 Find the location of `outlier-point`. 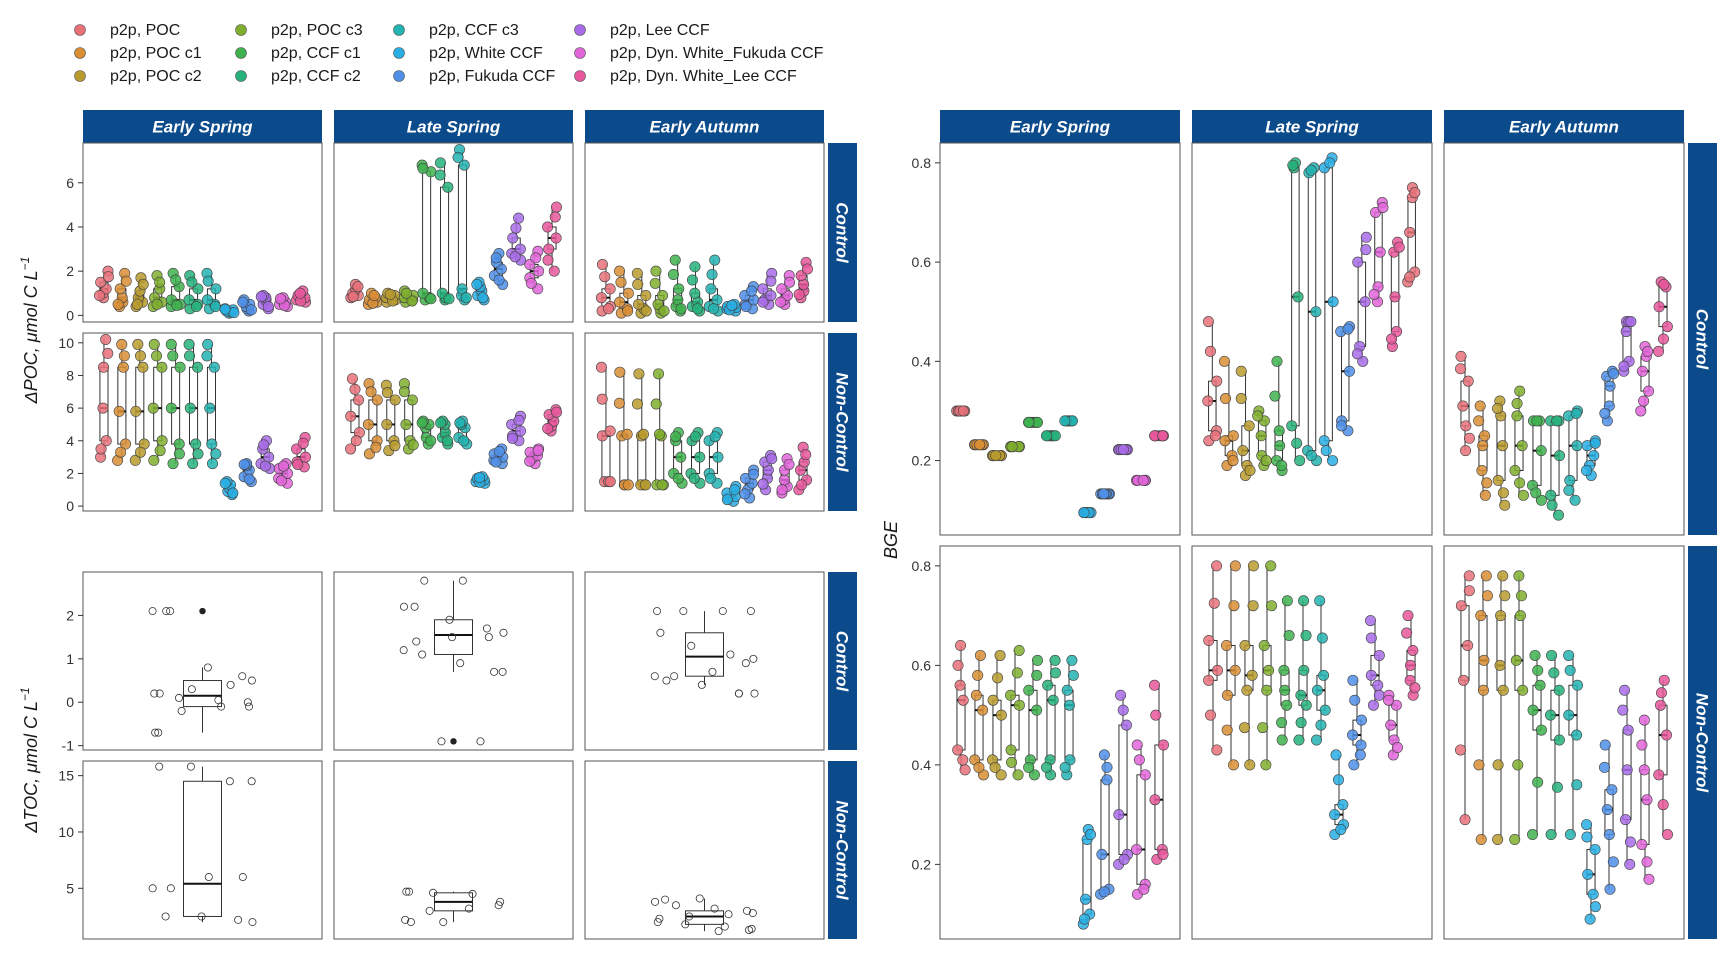

outlier-point is located at coordinates (202, 611).